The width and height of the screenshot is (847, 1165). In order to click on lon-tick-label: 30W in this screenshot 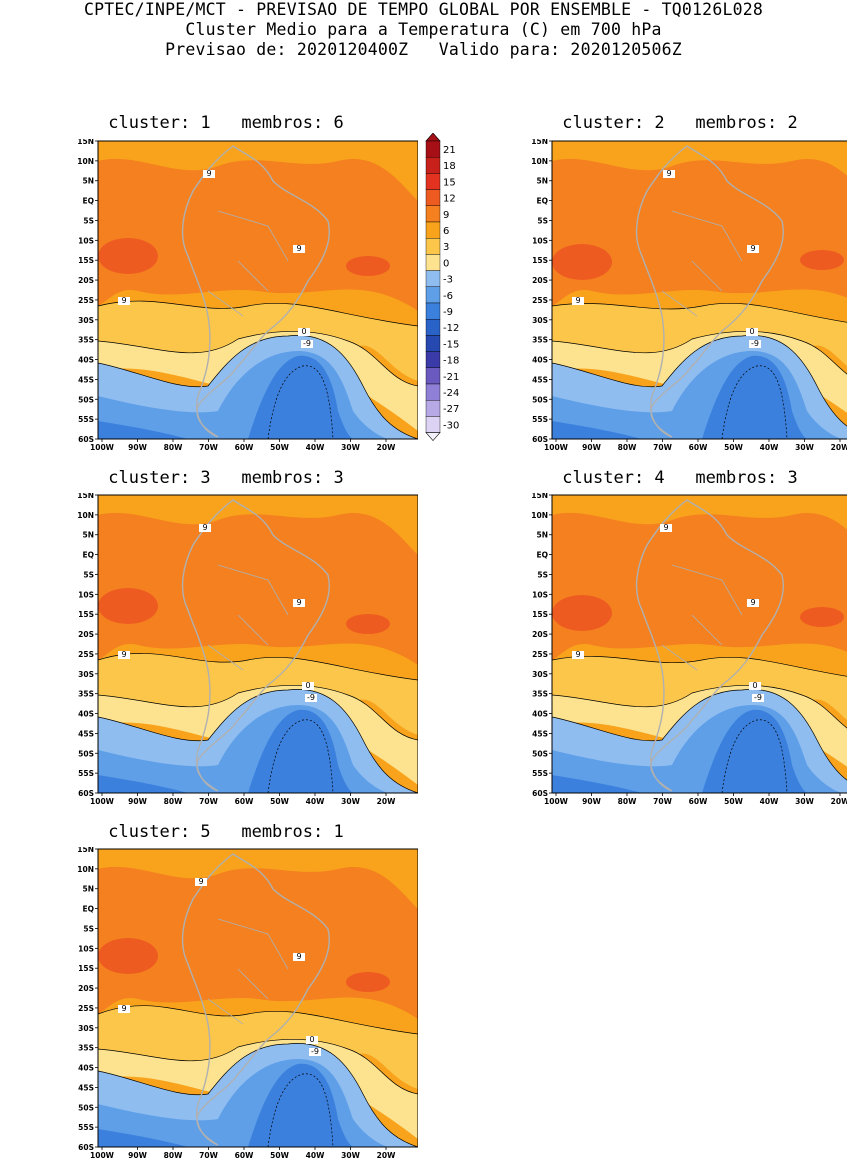, I will do `click(350, 1155)`.